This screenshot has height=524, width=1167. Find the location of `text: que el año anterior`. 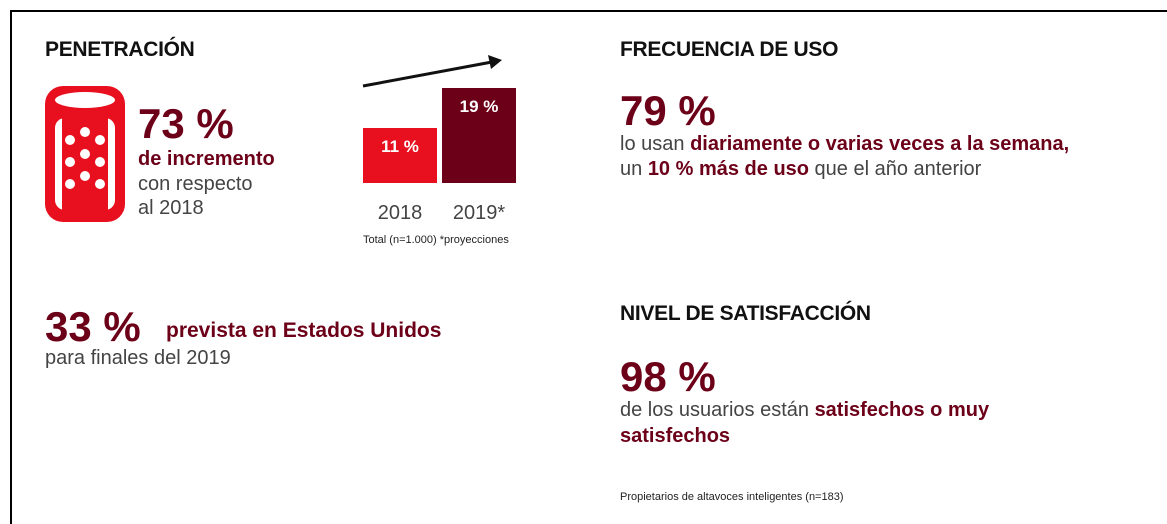

text: que el año anterior is located at coordinates (895, 169).